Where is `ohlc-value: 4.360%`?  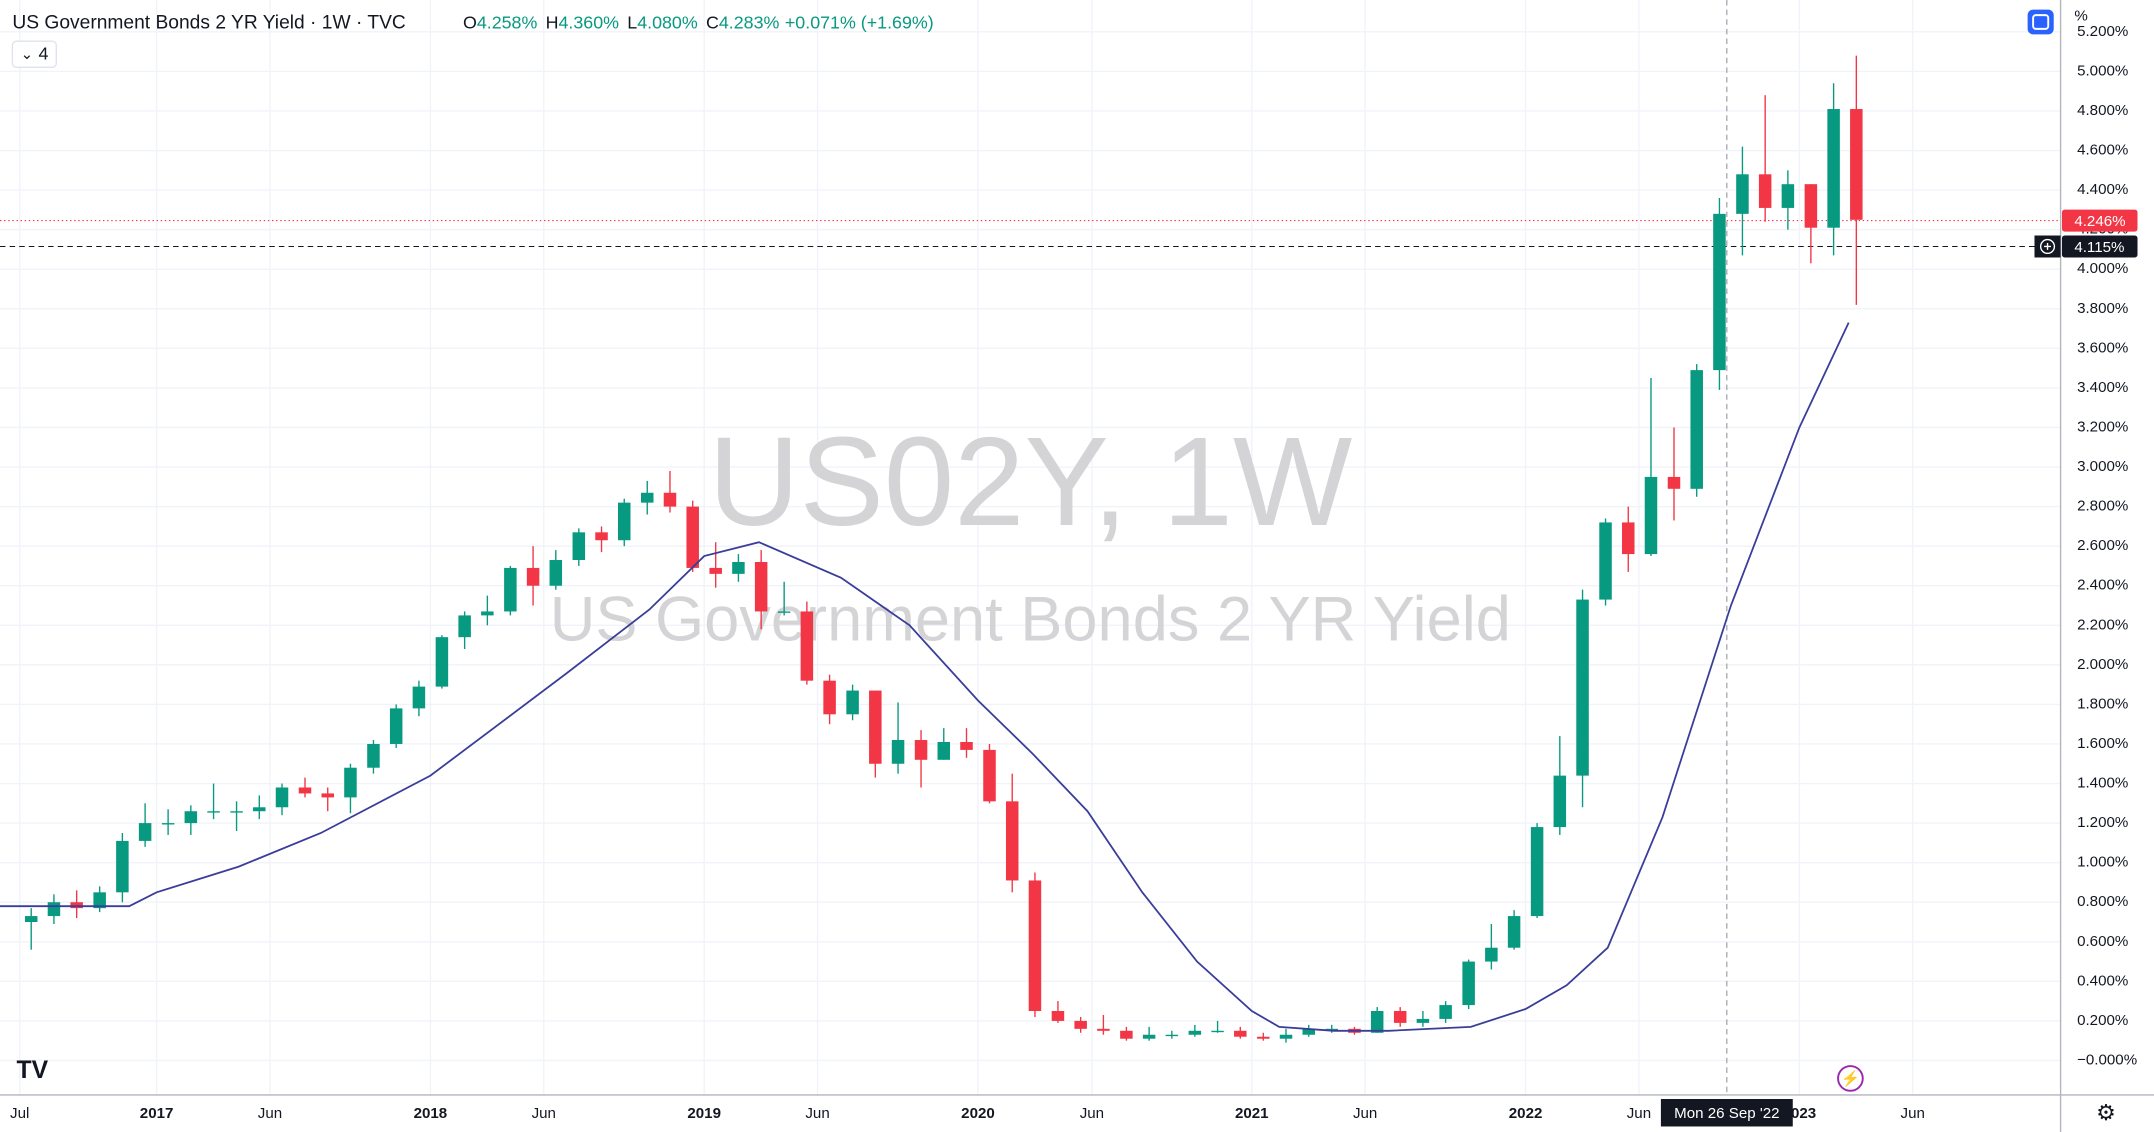 ohlc-value: 4.360% is located at coordinates (589, 22).